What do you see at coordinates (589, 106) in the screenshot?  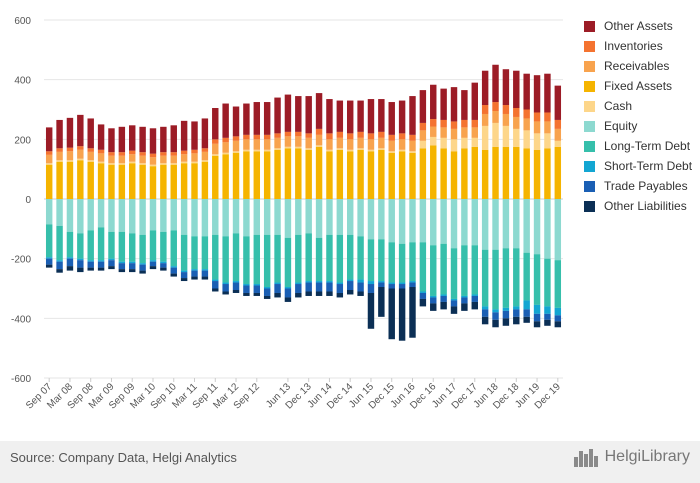 I see `legend-swatch` at bounding box center [589, 106].